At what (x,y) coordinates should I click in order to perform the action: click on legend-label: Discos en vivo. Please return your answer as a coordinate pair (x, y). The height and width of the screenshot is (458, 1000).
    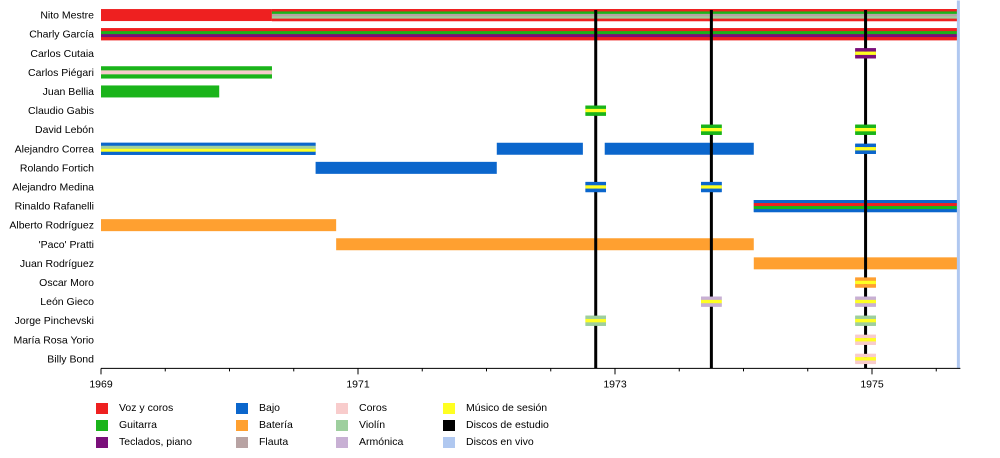
    Looking at the image, I should click on (500, 442).